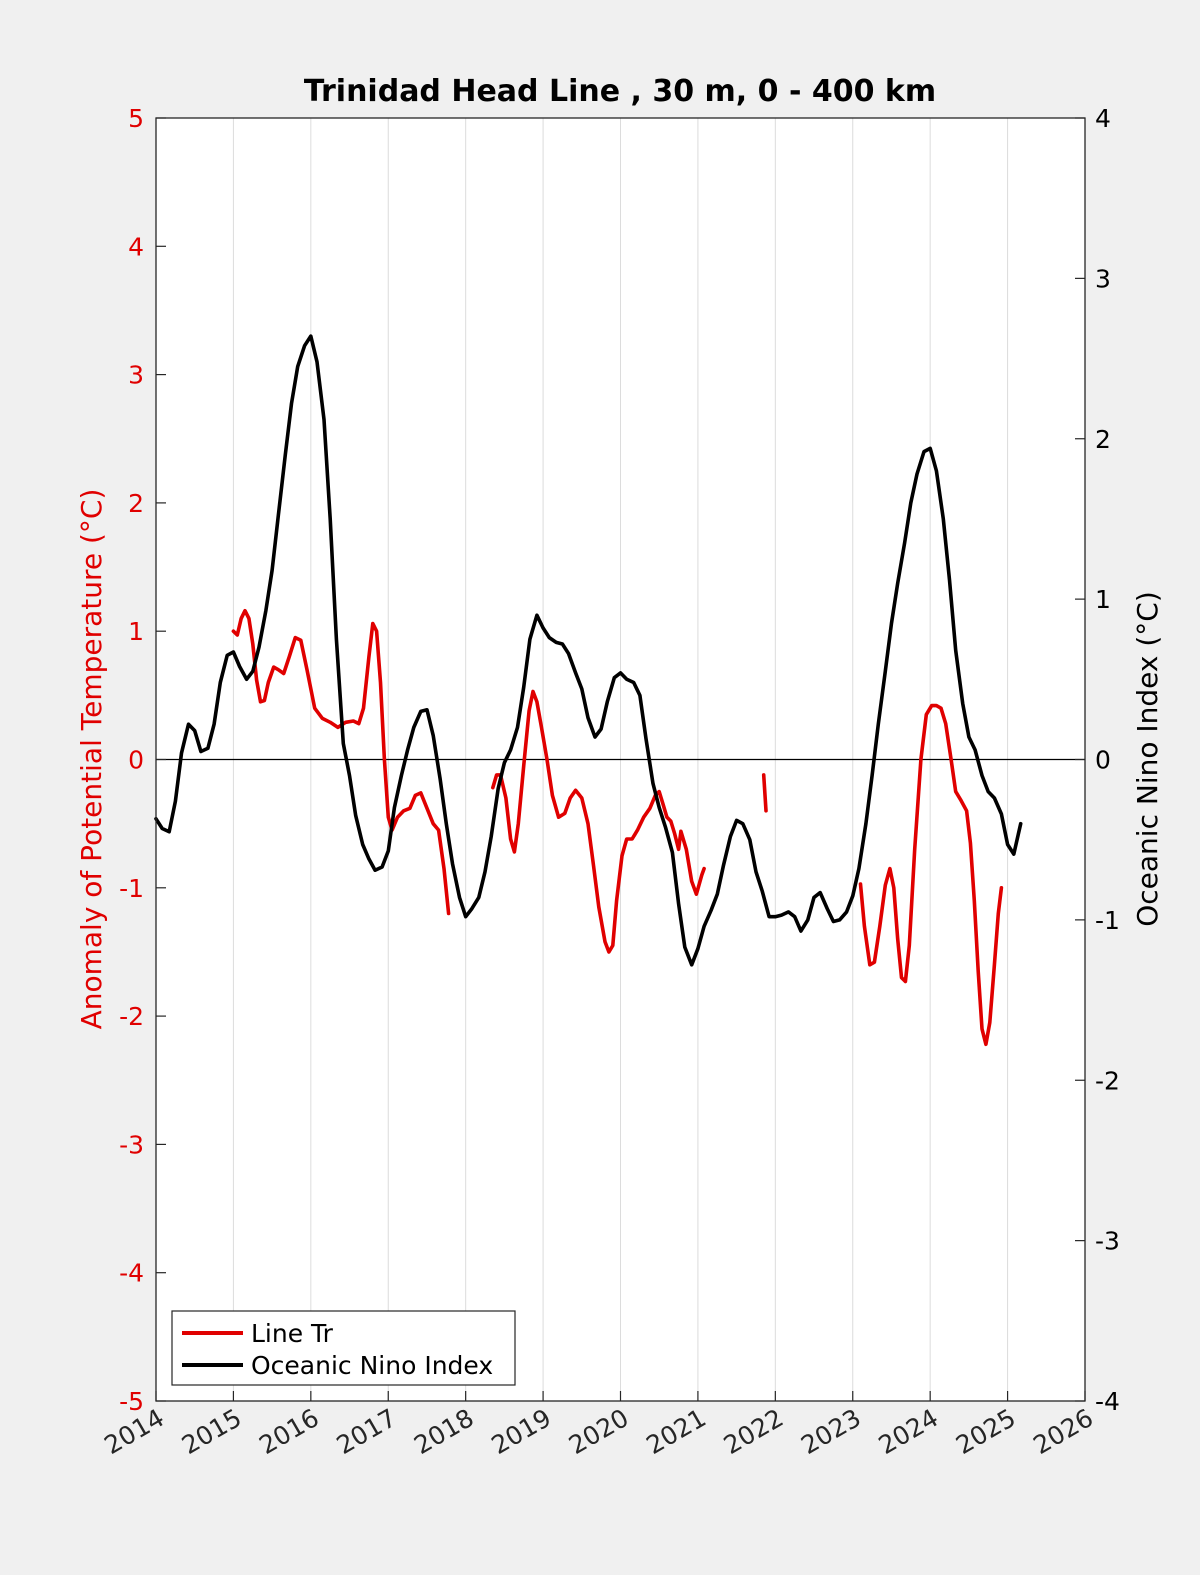 The image size is (1200, 1575). I want to click on left-y-tick-label-1: 1, so click(136, 631).